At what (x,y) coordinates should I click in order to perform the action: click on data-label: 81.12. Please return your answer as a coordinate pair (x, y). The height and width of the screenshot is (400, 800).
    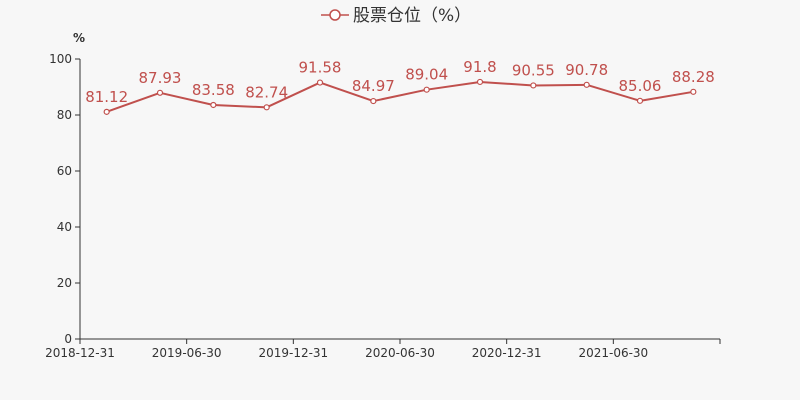
    Looking at the image, I should click on (106, 97).